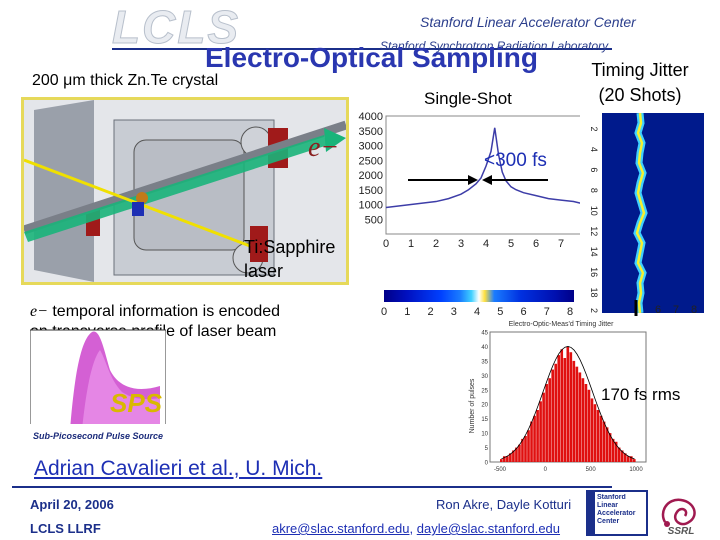  What do you see at coordinates (616, 509) in the screenshot?
I see `stanford-logo-text: Stanford Linear Accelerator Center` at bounding box center [616, 509].